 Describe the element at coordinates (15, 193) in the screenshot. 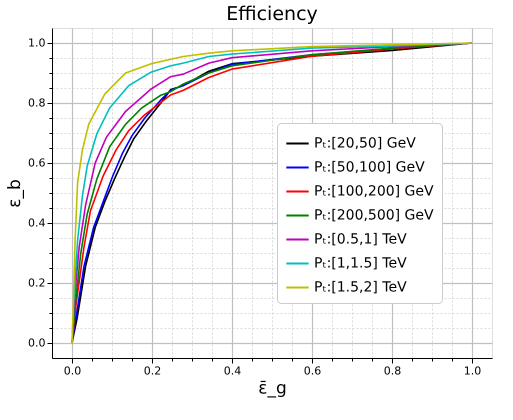

I see `y-axis-title: ε_b` at that location.